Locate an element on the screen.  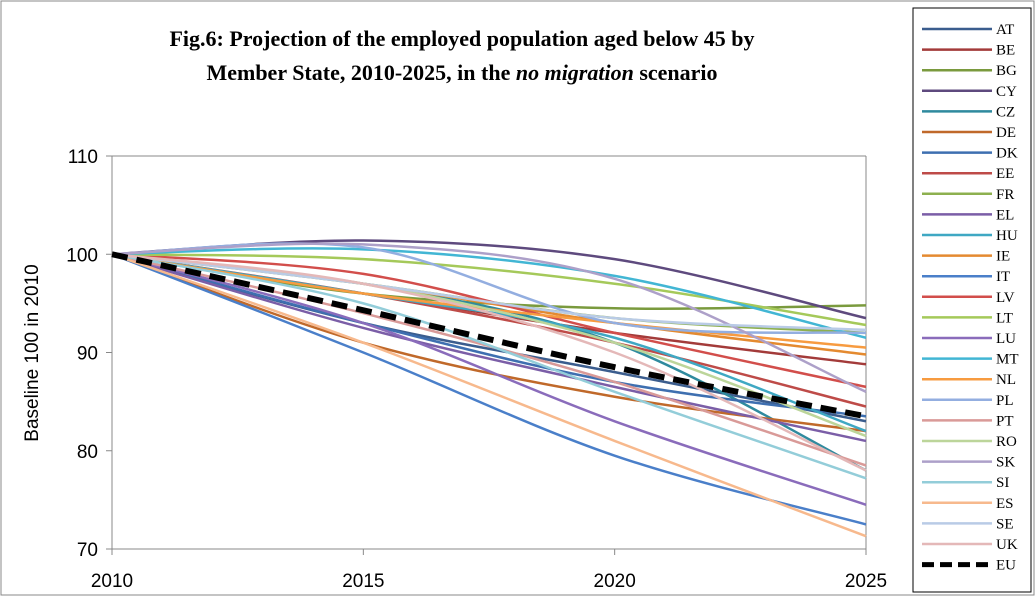
y-tick-label: 90 is located at coordinates (87, 354).